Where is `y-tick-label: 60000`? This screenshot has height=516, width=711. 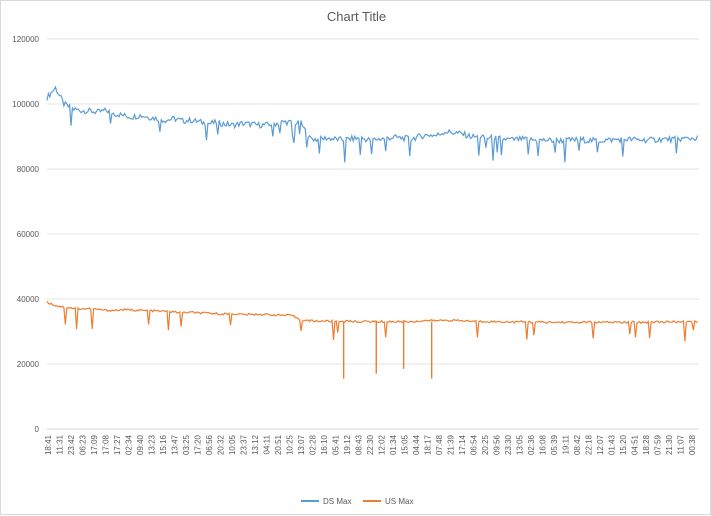 y-tick-label: 60000 is located at coordinates (28, 234).